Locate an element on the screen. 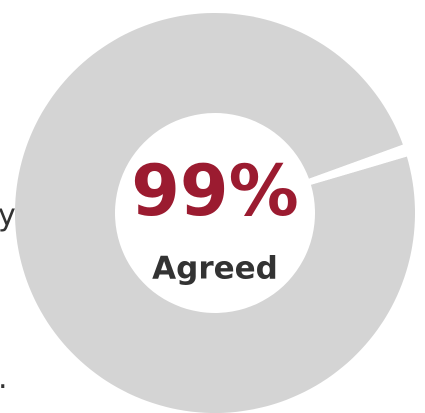 The width and height of the screenshot is (425, 413). center-value: 99% is located at coordinates (215, 191).